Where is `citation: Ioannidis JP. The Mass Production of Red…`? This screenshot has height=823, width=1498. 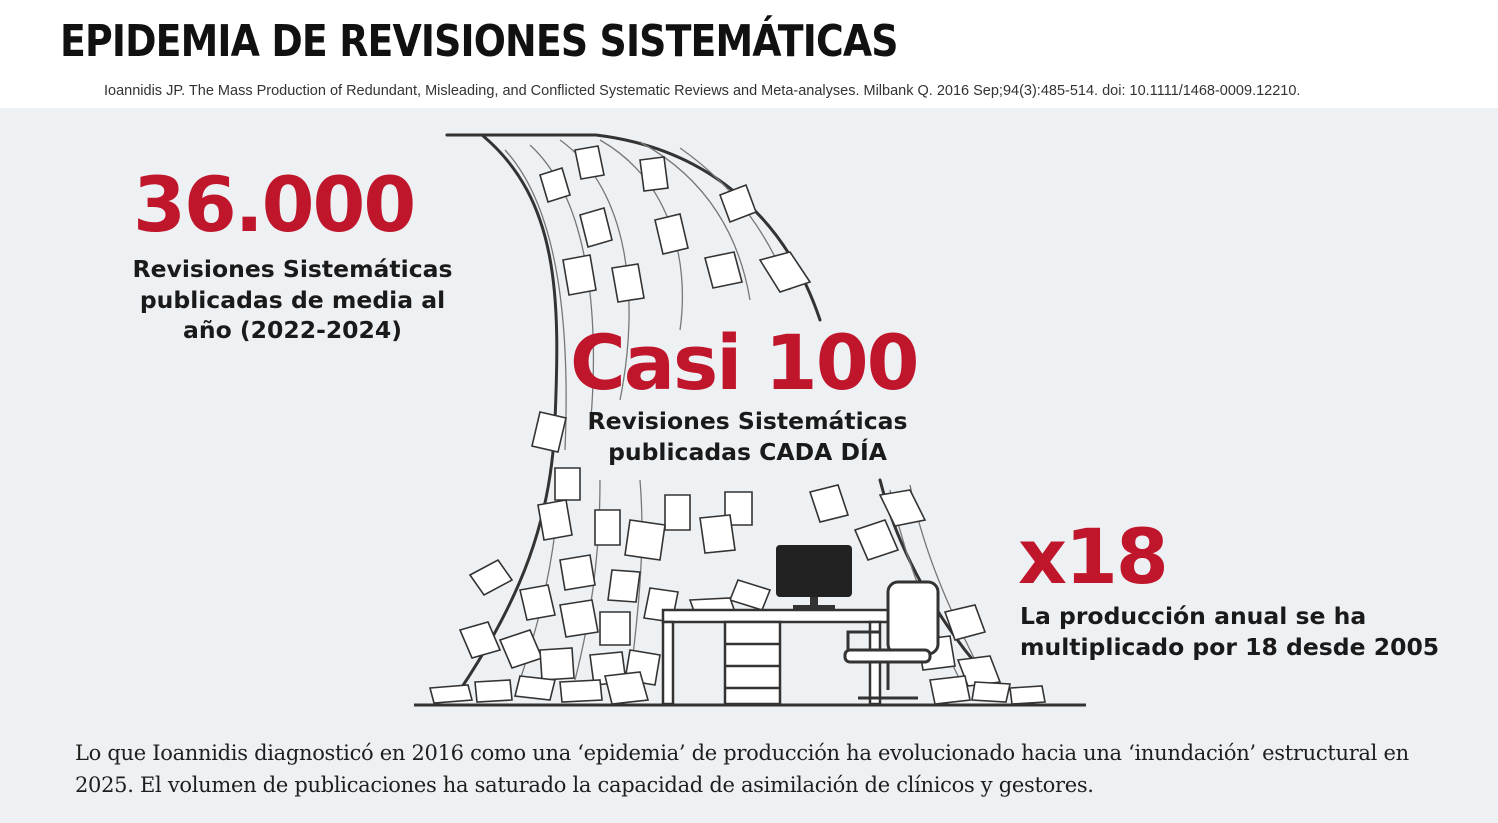
citation: Ioannidis JP. The Mass Production of Red… is located at coordinates (702, 91).